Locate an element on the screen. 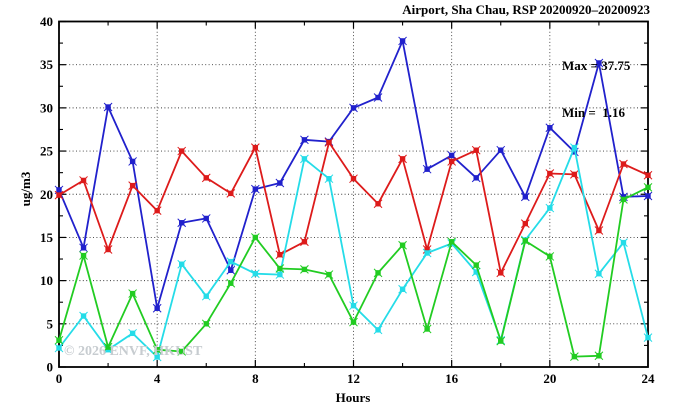  max-min-annotation: Max = 37.75 Min = 1.16 is located at coordinates (596, 89).